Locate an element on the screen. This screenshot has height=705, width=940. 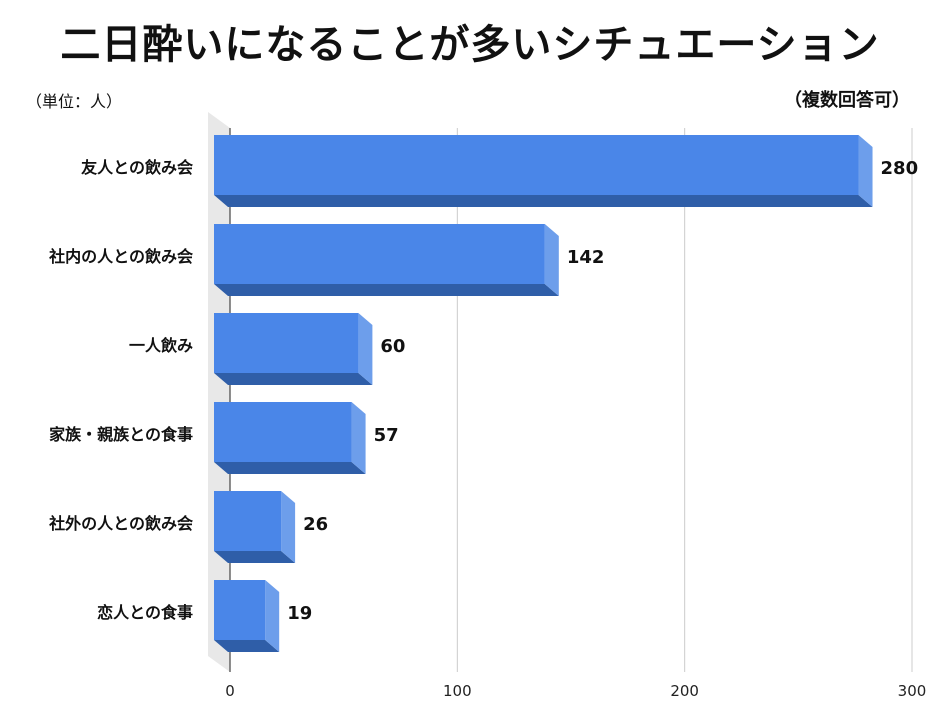
category-label: 友人との飲み会 is located at coordinates (137, 167).